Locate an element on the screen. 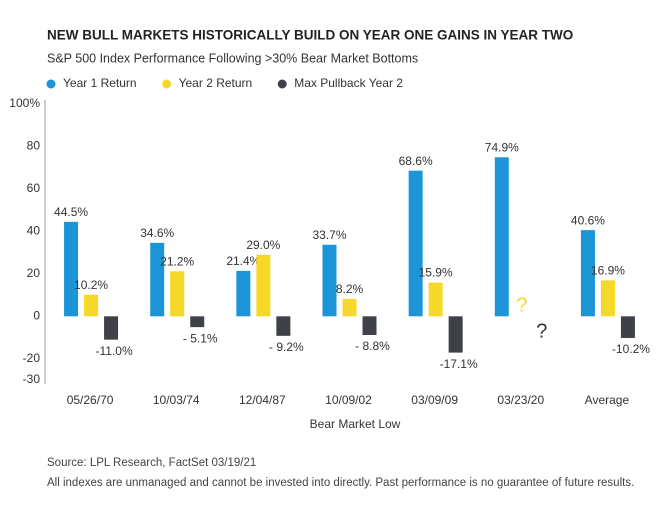 This screenshot has width=671, height=522. data-label: -11.0% is located at coordinates (114, 351).